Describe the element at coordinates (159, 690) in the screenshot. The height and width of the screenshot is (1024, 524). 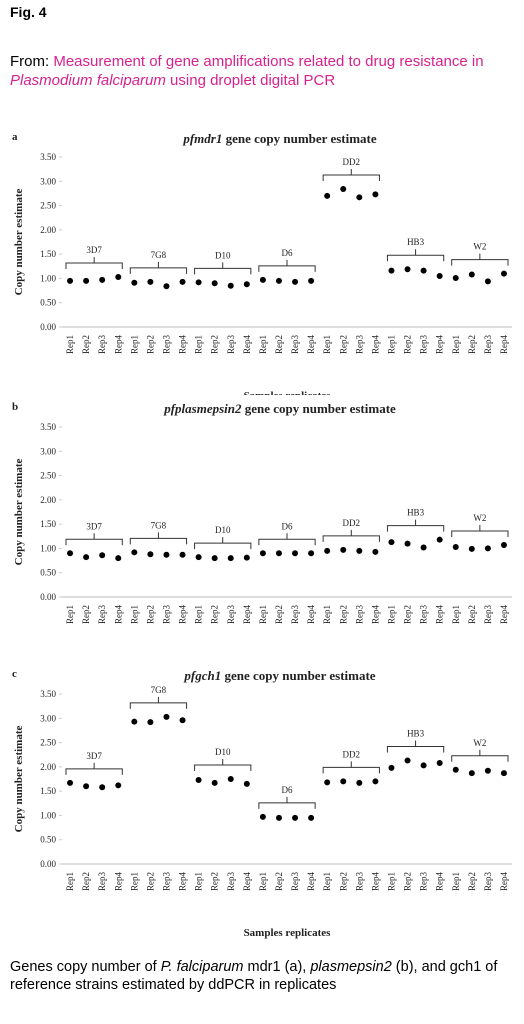
I see `group-label: 7G8` at that location.